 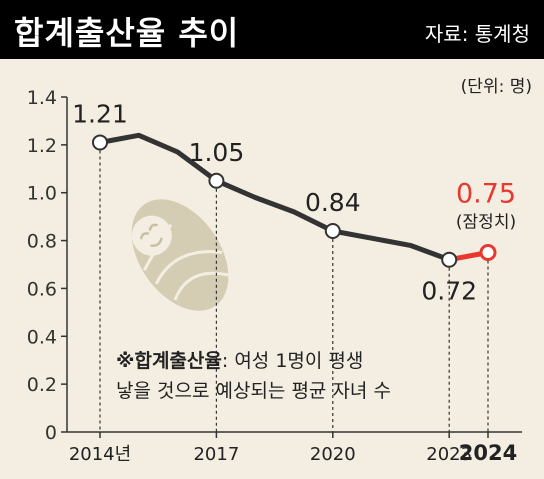 I want to click on note-line-1: ※합계출산율: 여성 1명이 평생, so click(x=253, y=361).